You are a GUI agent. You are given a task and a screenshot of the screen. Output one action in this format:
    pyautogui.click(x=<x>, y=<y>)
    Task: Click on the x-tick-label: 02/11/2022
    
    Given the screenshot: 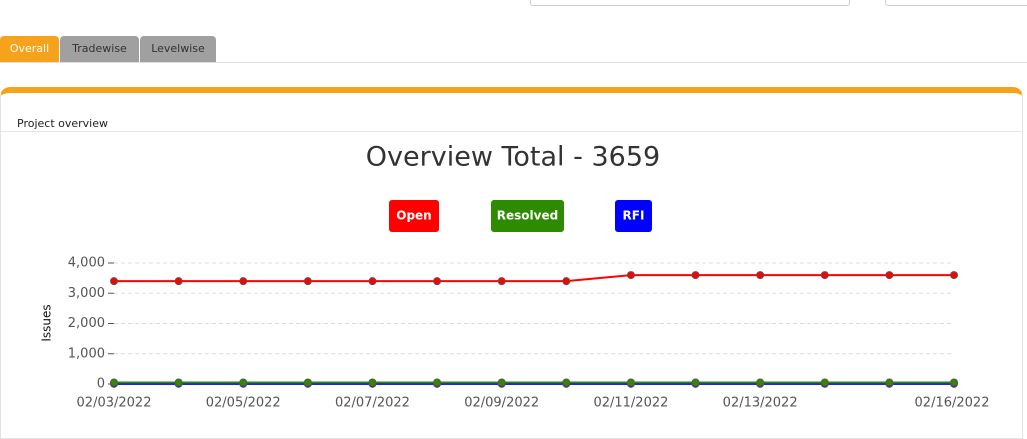 What is the action you would take?
    pyautogui.click(x=630, y=403)
    